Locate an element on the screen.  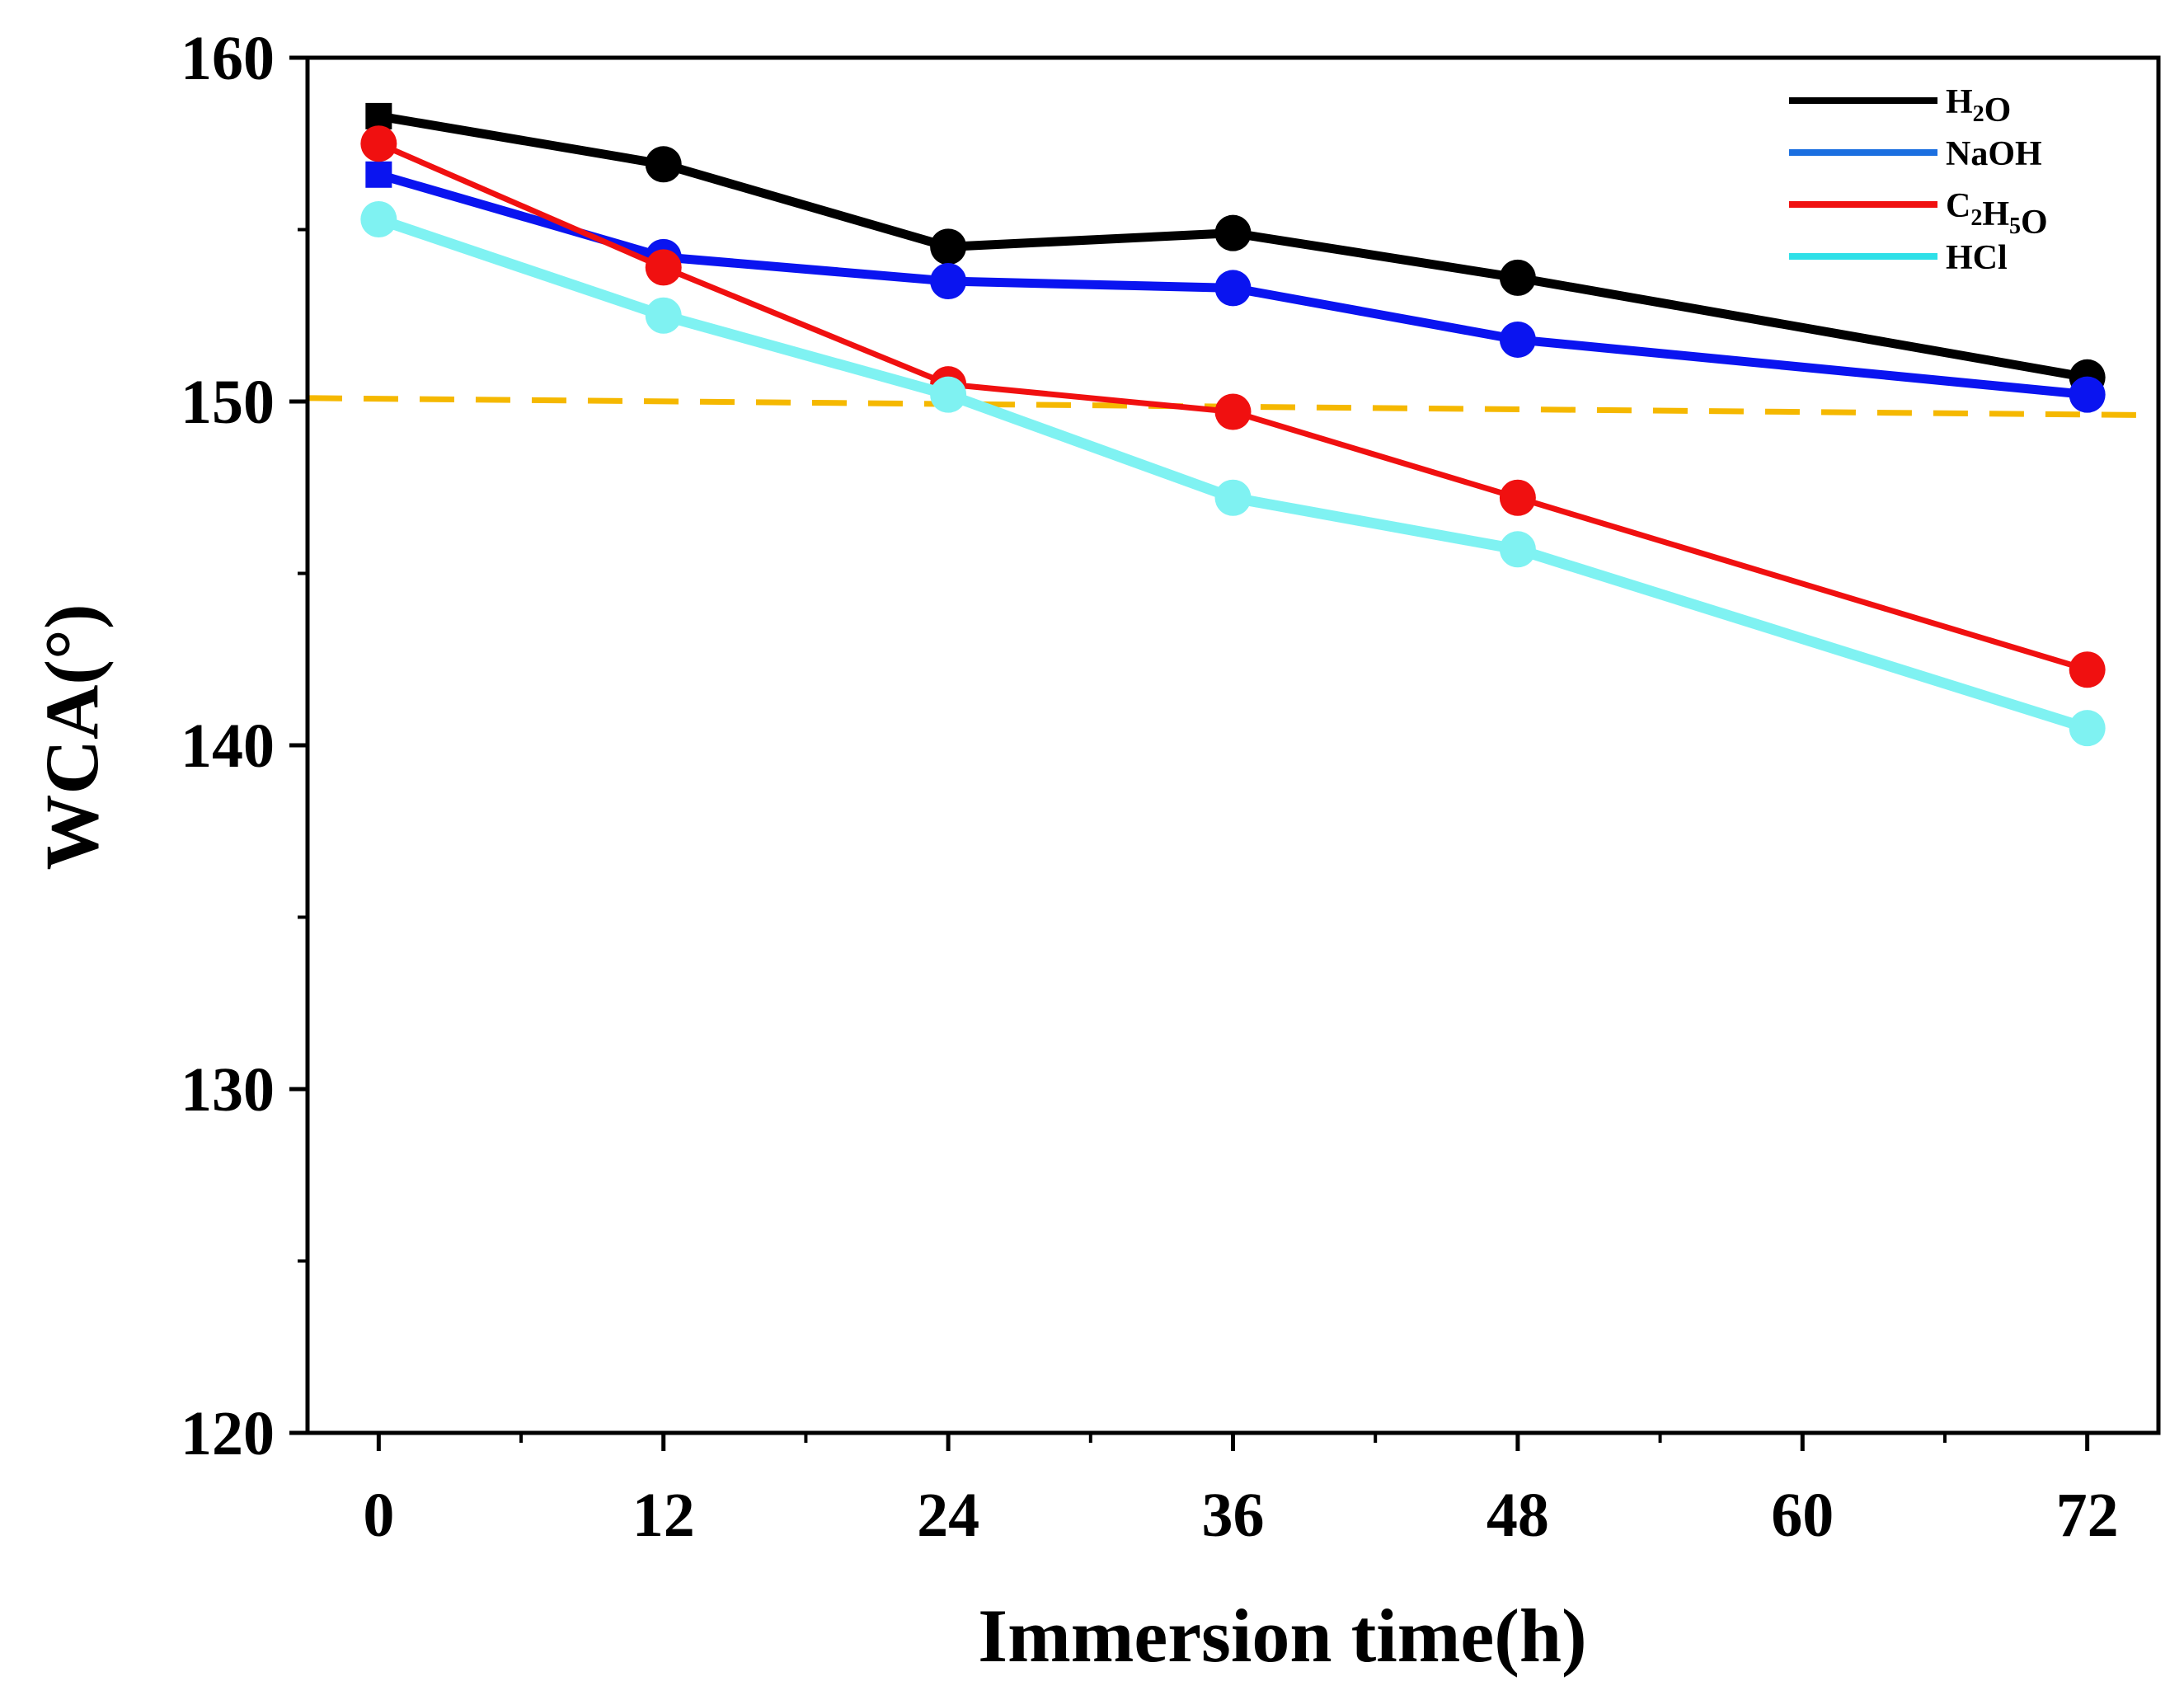
x-tick-label: 24 is located at coordinates (948, 1515).